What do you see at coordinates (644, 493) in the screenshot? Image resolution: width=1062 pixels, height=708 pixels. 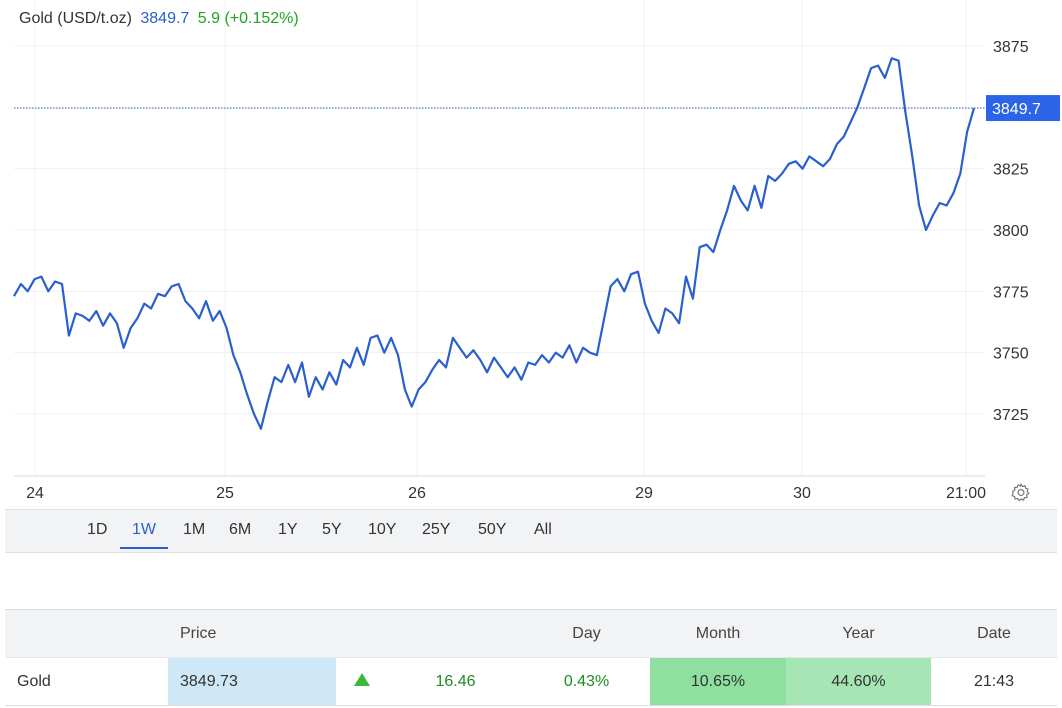 I see `x-tick-label: 29` at bounding box center [644, 493].